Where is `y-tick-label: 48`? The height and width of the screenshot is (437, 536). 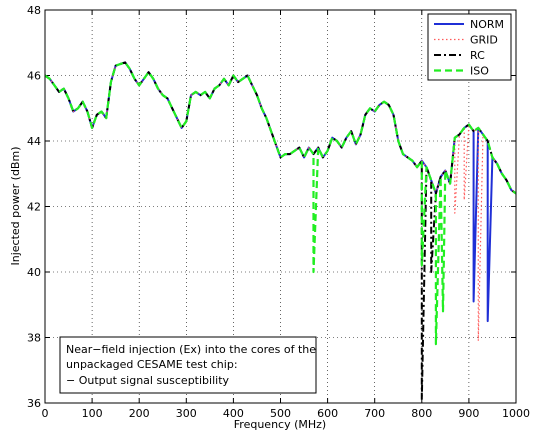 y-tick-label: 48 is located at coordinates (34, 10).